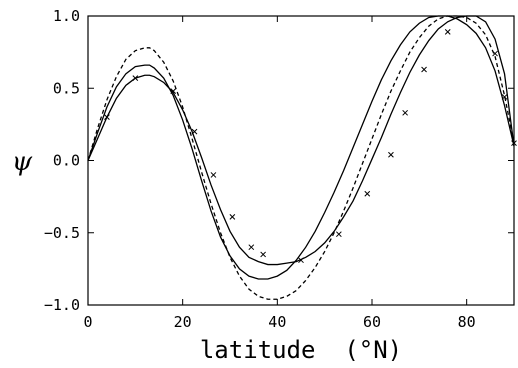  What do you see at coordinates (183, 322) in the screenshot?
I see `x-tick-label: 20` at bounding box center [183, 322].